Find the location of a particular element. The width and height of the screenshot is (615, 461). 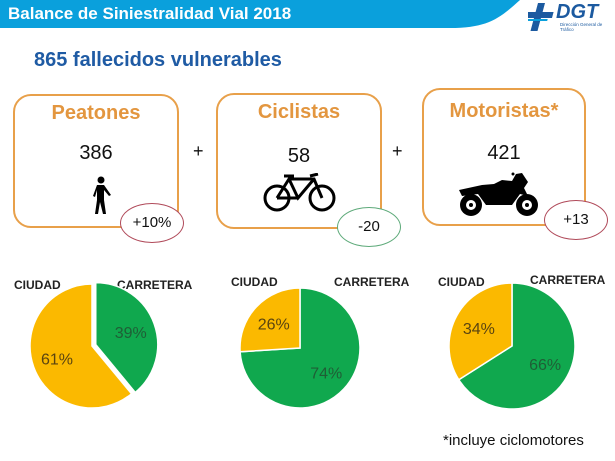

change-value: +13 is located at coordinates (576, 219).